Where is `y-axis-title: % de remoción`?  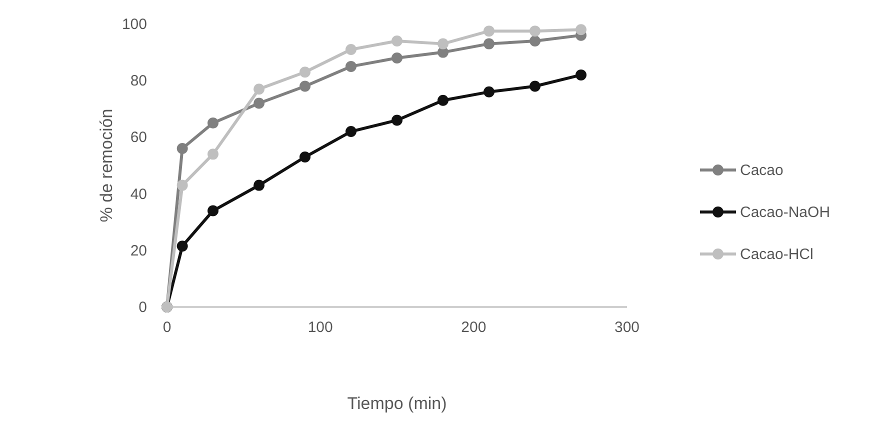 y-axis-title: % de remoción is located at coordinates (106, 165).